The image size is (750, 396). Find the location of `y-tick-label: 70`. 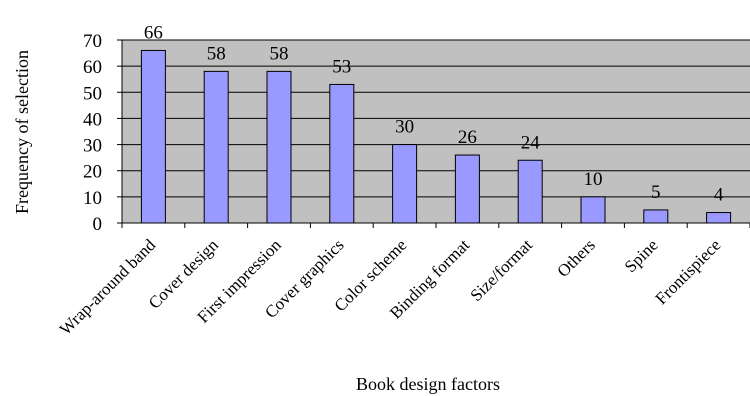

y-tick-label: 70 is located at coordinates (92, 41).